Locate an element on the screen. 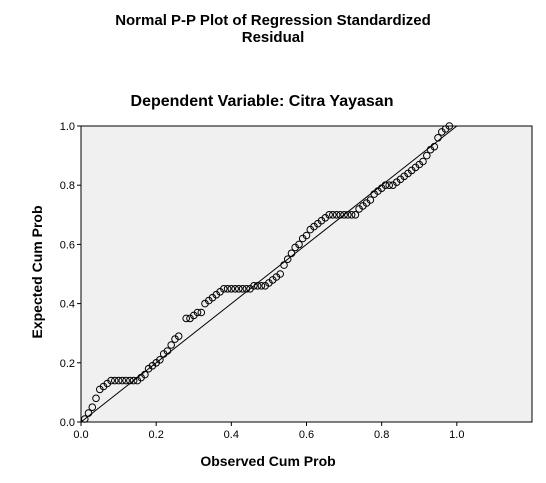 Image resolution: width=546 pixels, height=483 pixels. x-axis-label: Observed Cum Prob is located at coordinates (267, 461).